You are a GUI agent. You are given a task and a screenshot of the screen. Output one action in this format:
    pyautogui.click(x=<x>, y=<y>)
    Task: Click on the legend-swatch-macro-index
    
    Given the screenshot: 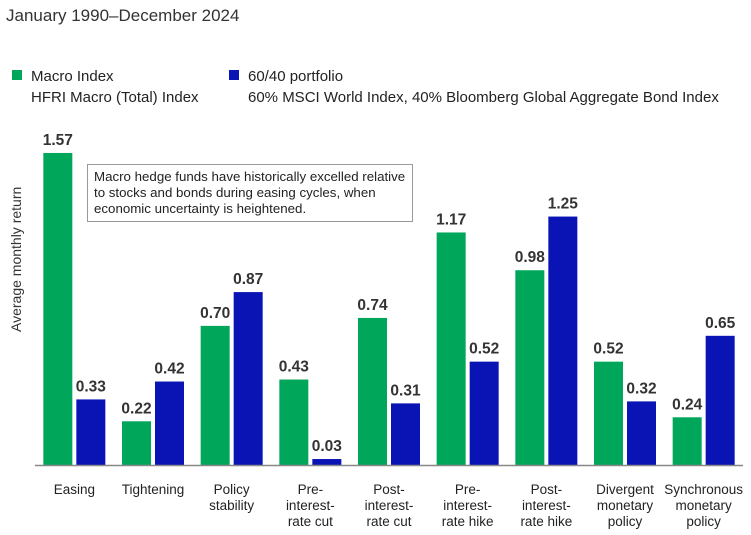 What is the action you would take?
    pyautogui.click(x=17, y=75)
    